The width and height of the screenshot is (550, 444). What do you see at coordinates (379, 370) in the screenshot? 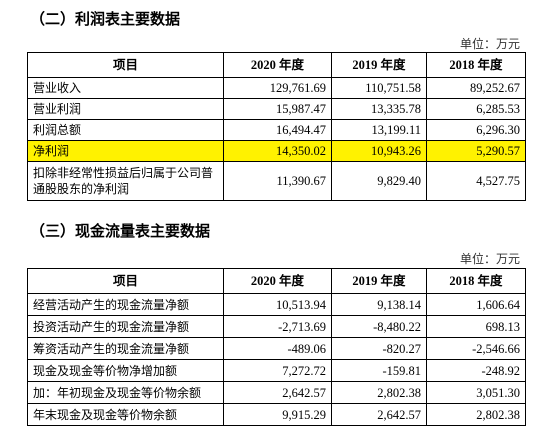
I see `value-cell: -159.81` at bounding box center [379, 370].